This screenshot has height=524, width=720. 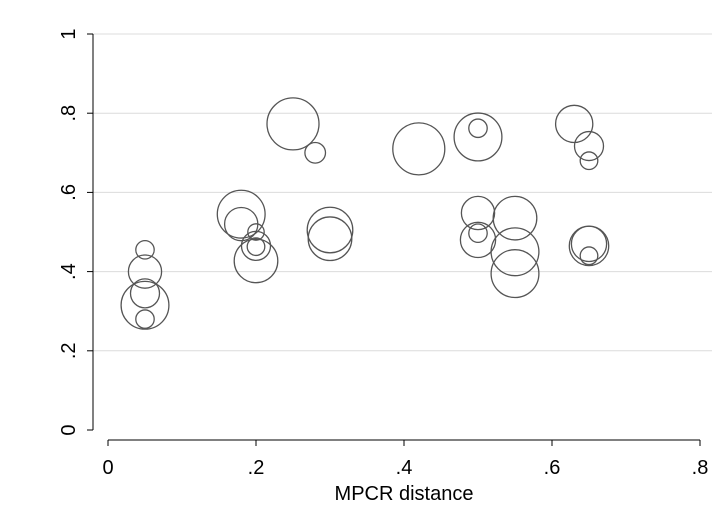 I want to click on y-tick-label-4: .8, so click(x=69, y=113).